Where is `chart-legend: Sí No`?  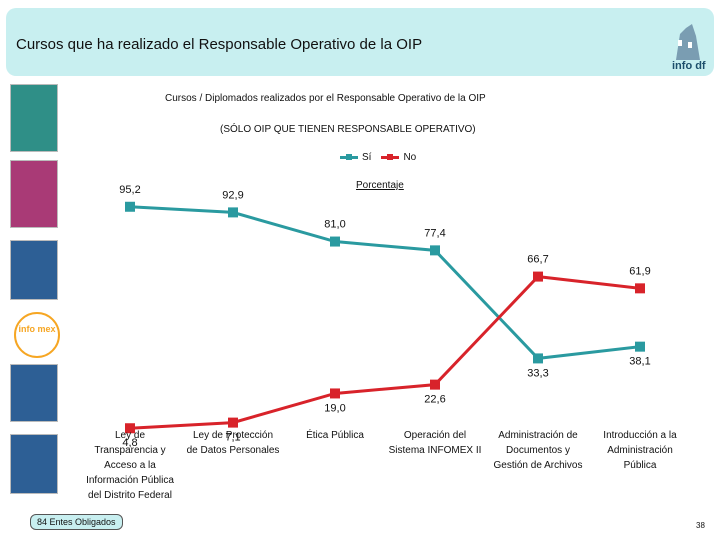 chart-legend: Sí No is located at coordinates (378, 157).